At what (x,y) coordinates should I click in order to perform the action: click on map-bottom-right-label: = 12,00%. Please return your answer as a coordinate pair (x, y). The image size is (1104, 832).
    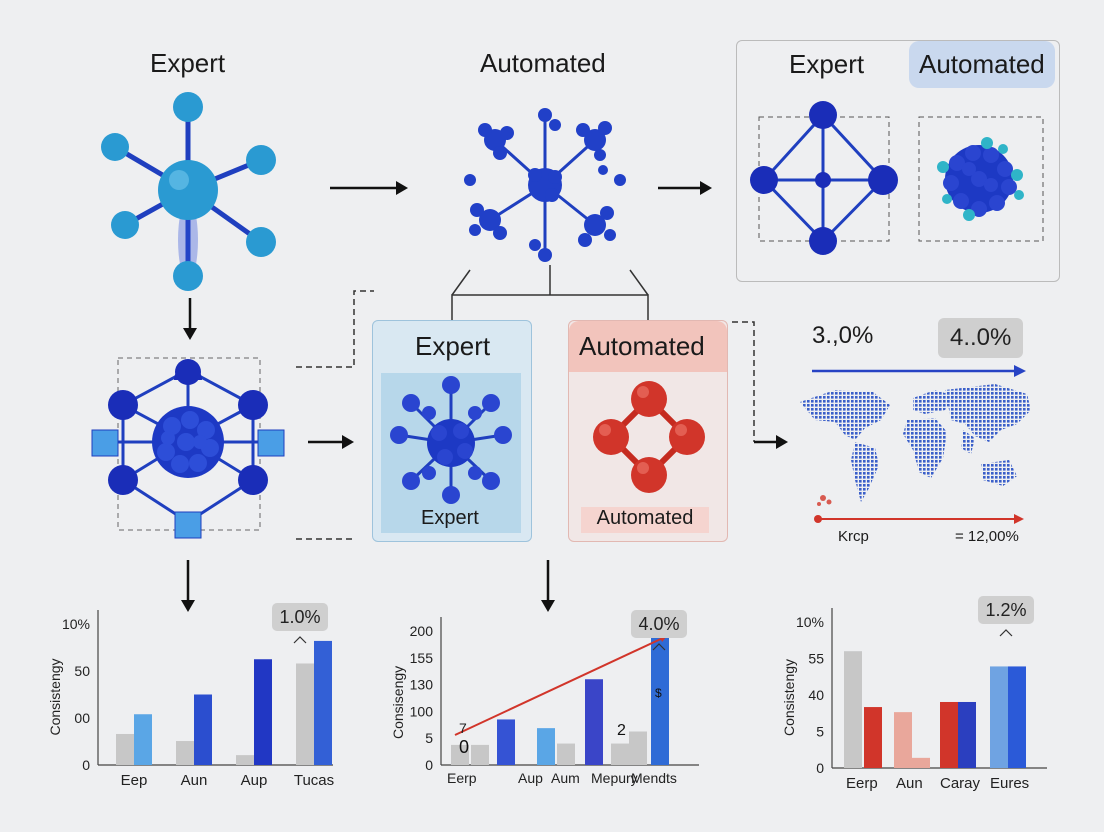
    Looking at the image, I should click on (987, 536).